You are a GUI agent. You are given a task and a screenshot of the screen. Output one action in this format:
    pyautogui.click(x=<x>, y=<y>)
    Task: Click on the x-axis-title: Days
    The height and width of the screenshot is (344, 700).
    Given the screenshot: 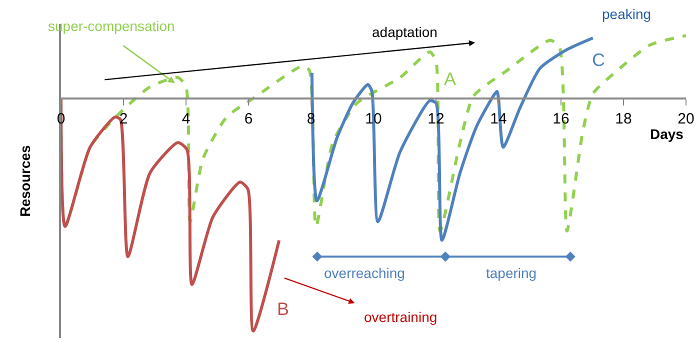 What is the action you would take?
    pyautogui.click(x=667, y=134)
    